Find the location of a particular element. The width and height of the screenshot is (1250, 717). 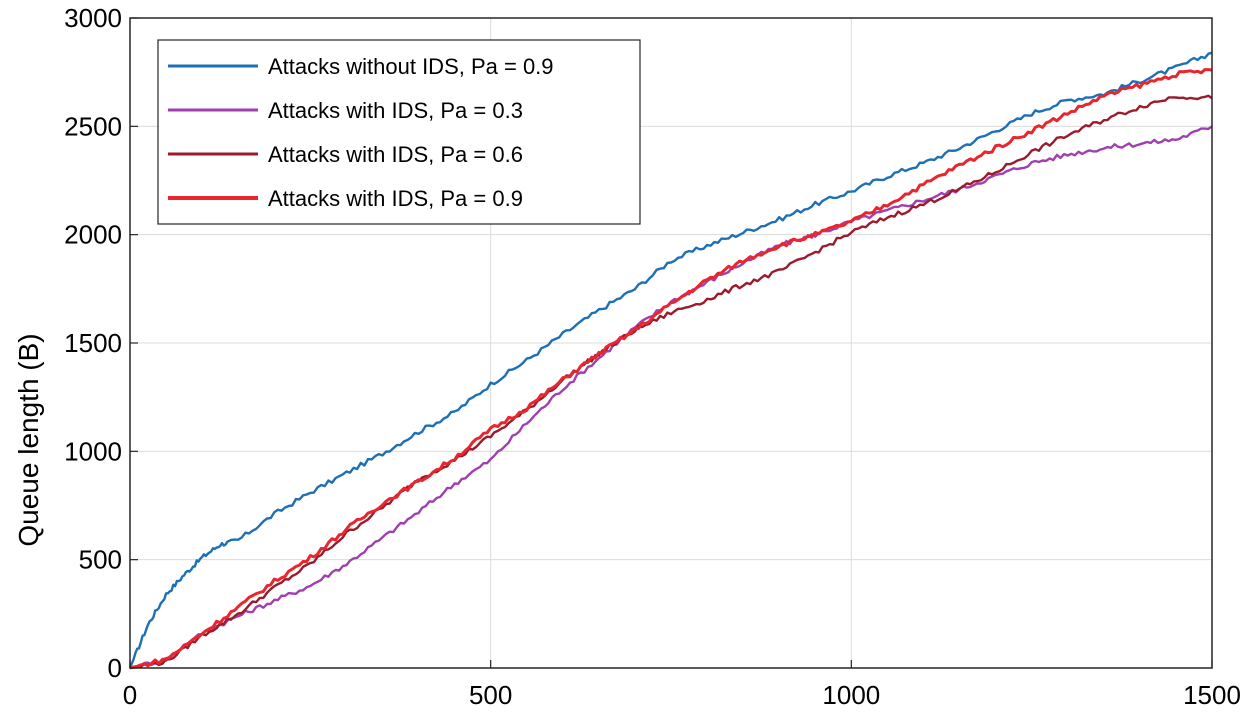

y-tick-label: 1500 is located at coordinates (93, 343).